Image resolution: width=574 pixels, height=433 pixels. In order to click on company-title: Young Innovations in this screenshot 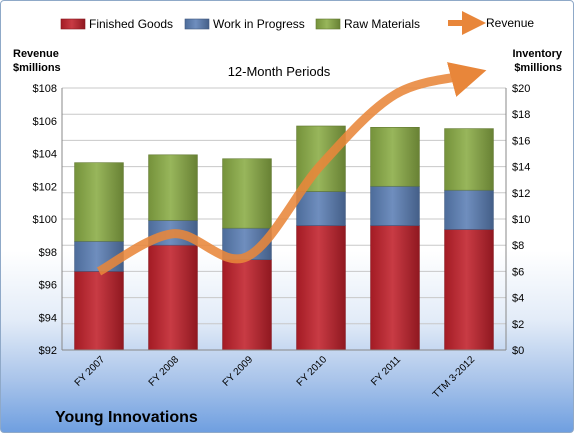, I will do `click(126, 417)`.